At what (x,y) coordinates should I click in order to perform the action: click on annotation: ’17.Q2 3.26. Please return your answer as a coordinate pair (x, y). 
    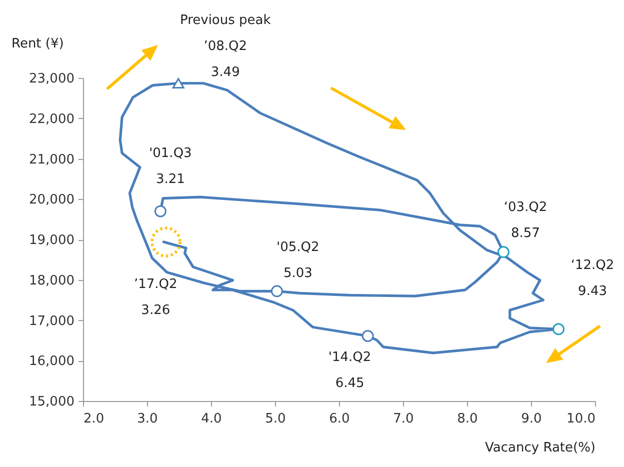
    Looking at the image, I should click on (156, 297).